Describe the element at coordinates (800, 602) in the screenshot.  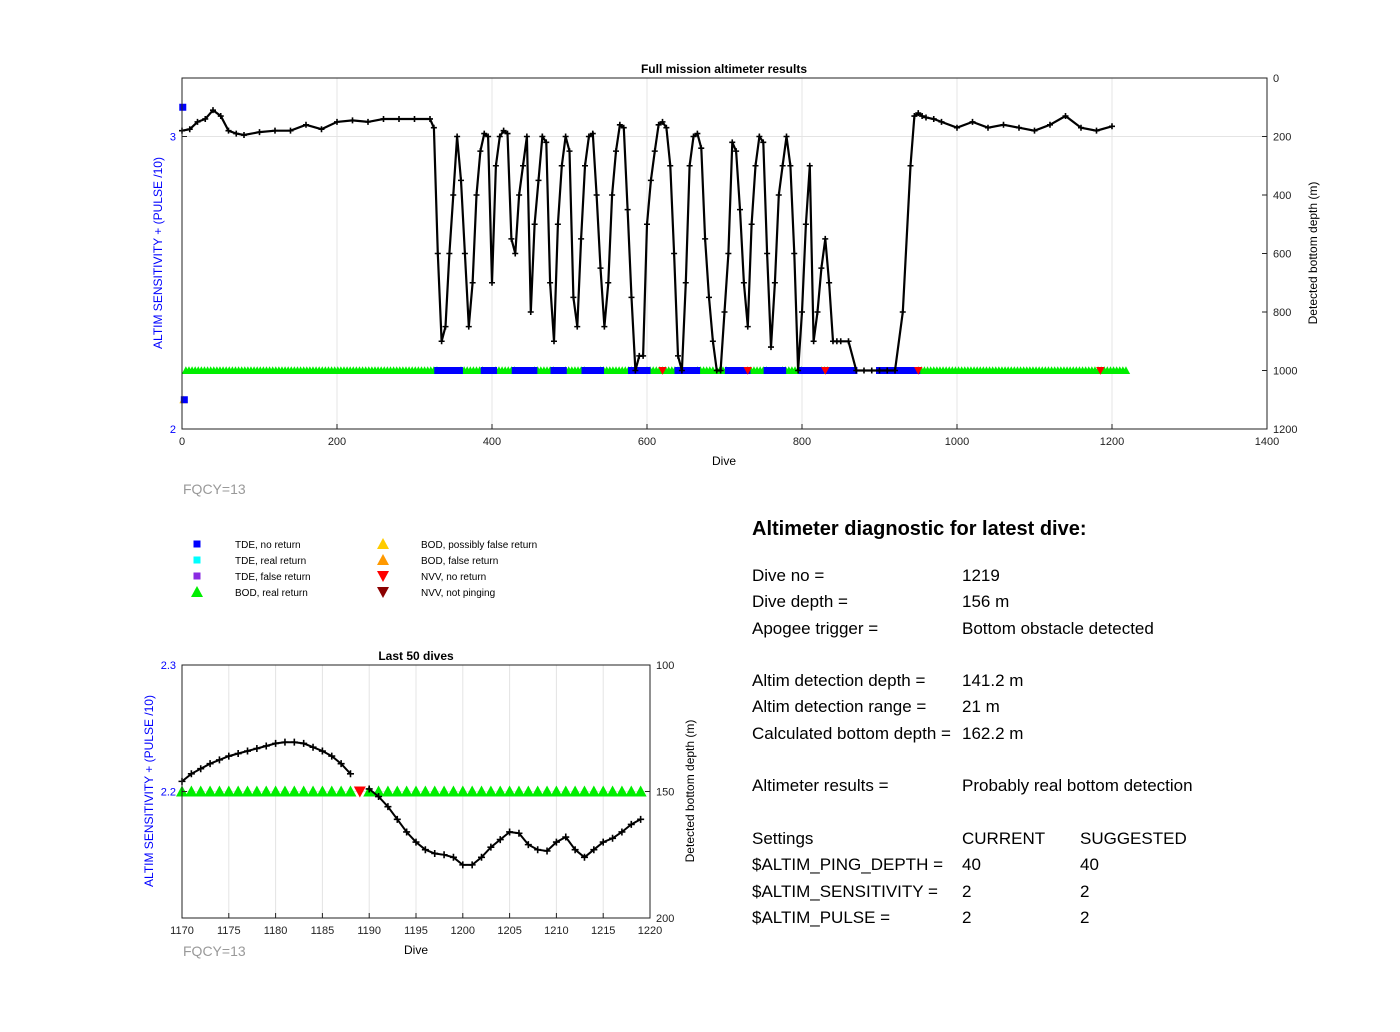
I see `dive-depth-label: Dive depth =` at that location.